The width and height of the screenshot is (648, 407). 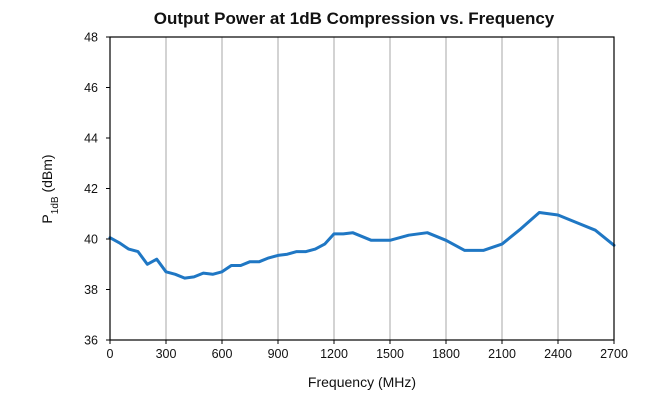 What do you see at coordinates (390, 354) in the screenshot?
I see `x-tick-label: 1500` at bounding box center [390, 354].